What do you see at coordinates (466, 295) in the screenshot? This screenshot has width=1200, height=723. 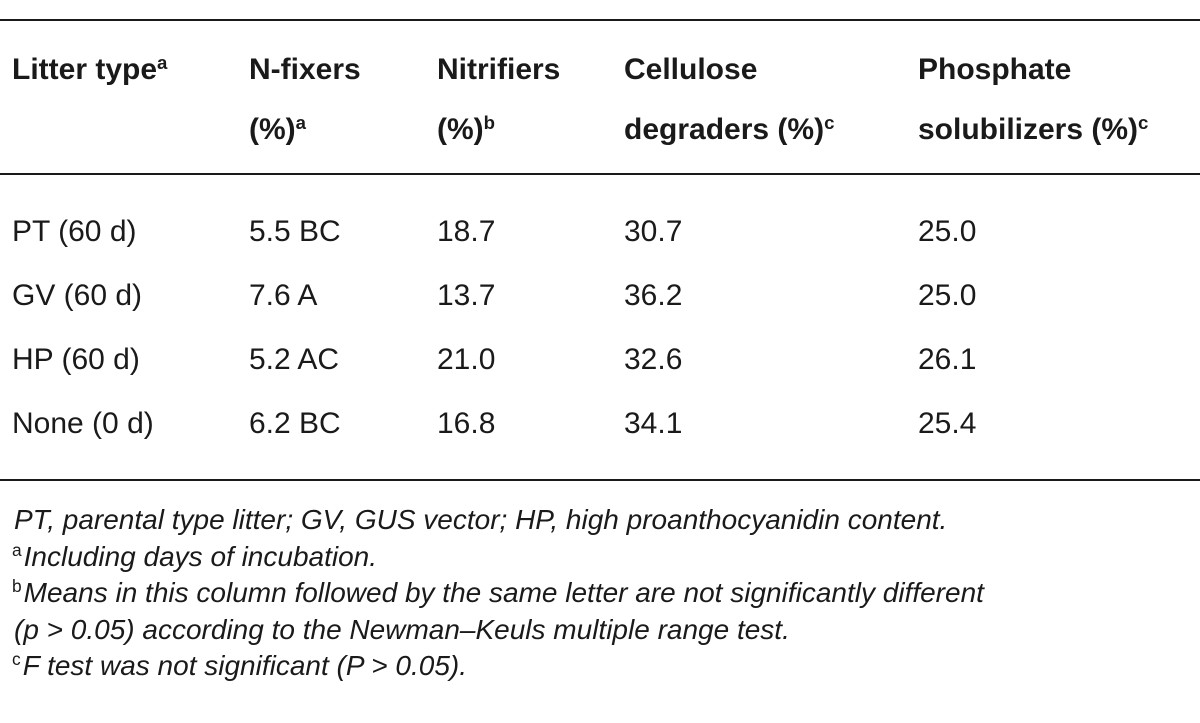 I see `cell-nitrifiers: 13.7` at bounding box center [466, 295].